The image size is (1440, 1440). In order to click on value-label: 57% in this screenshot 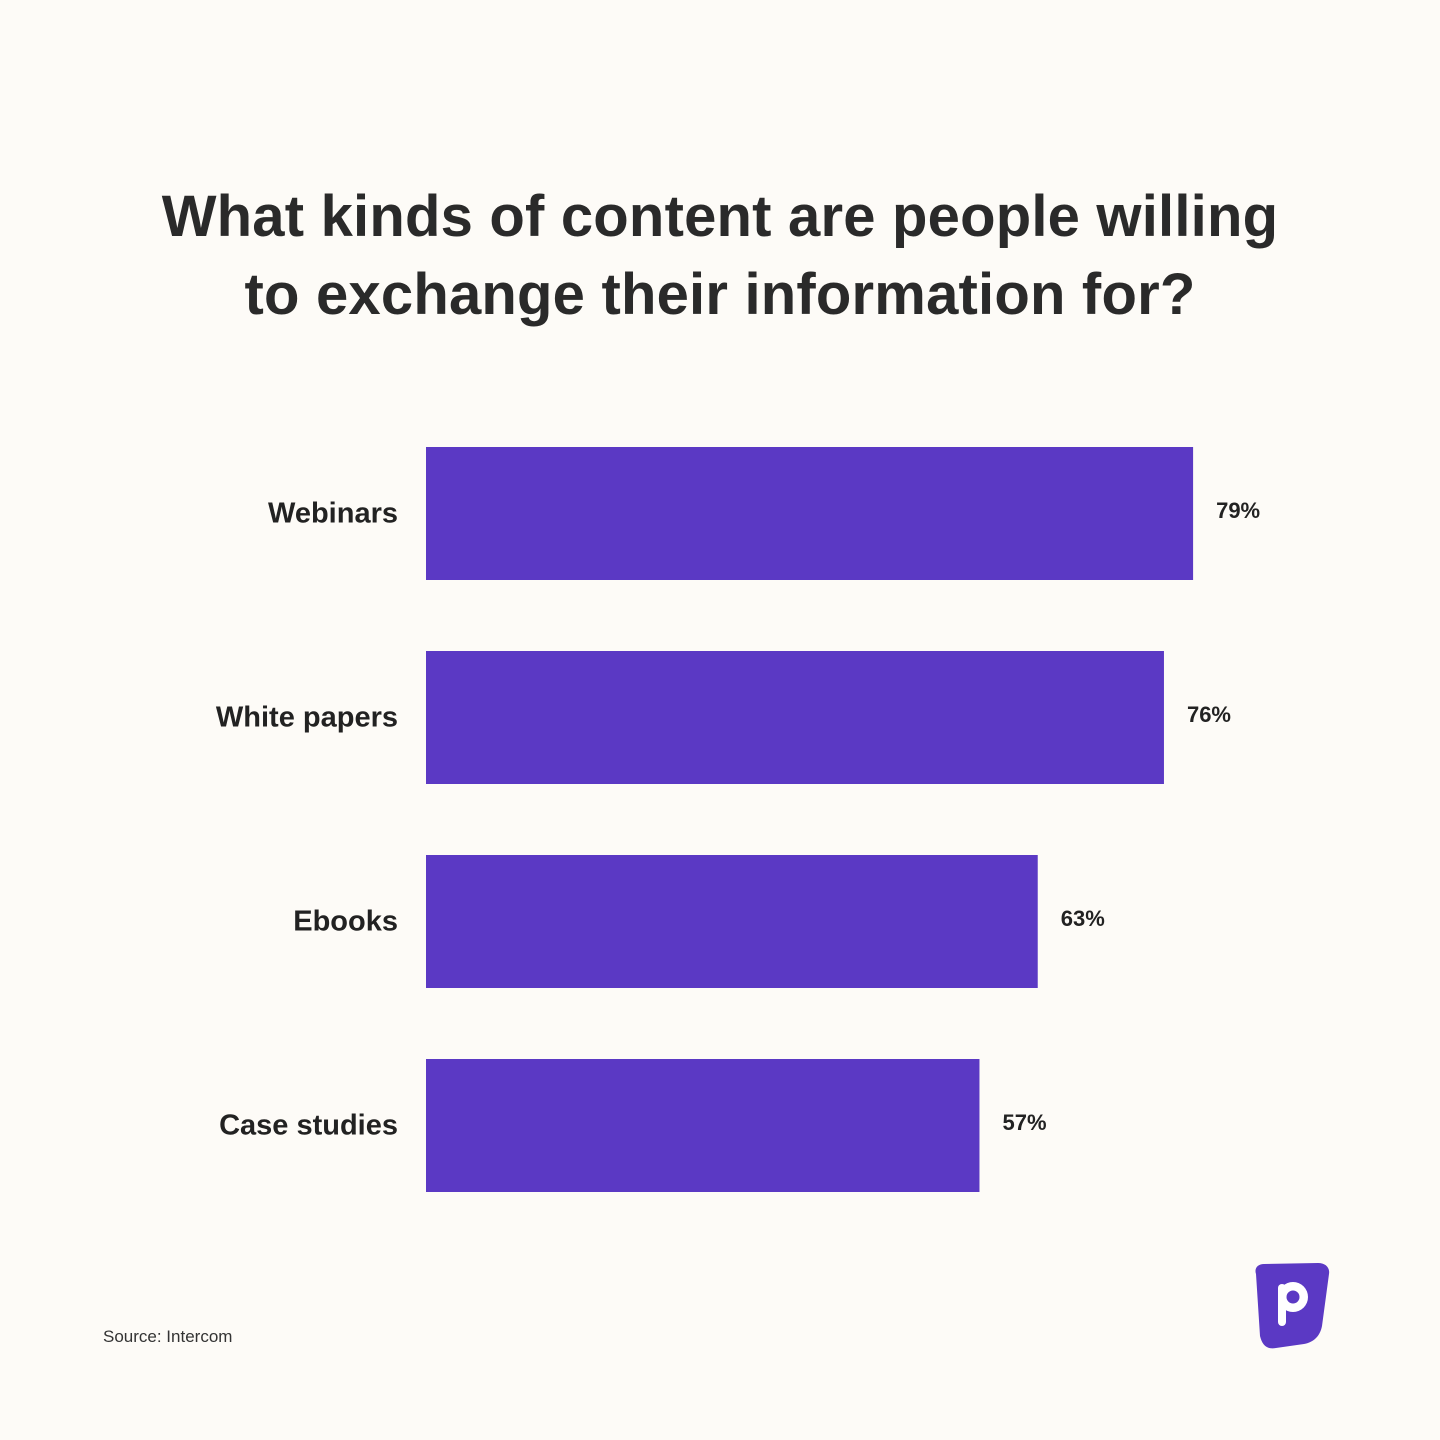, I will do `click(1024, 1122)`.